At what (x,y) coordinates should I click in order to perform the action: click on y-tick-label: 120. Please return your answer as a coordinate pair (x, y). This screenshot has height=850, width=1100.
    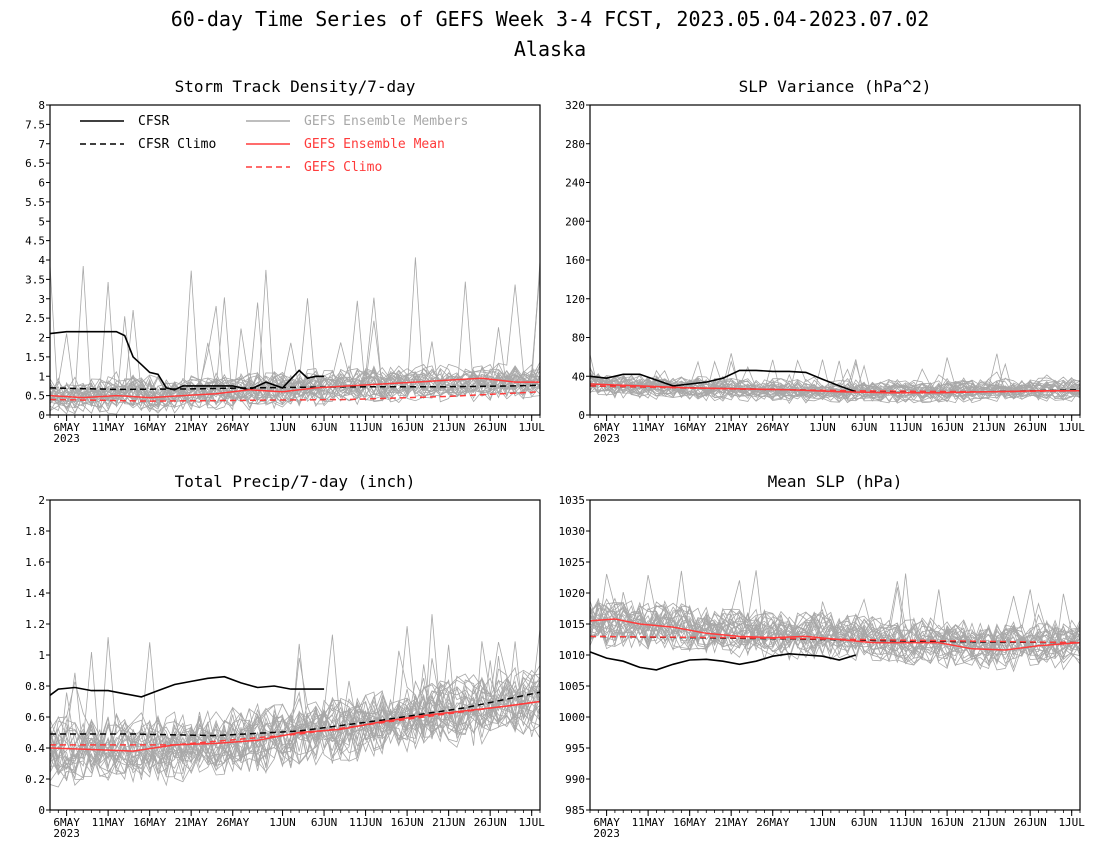
    Looking at the image, I should click on (575, 299).